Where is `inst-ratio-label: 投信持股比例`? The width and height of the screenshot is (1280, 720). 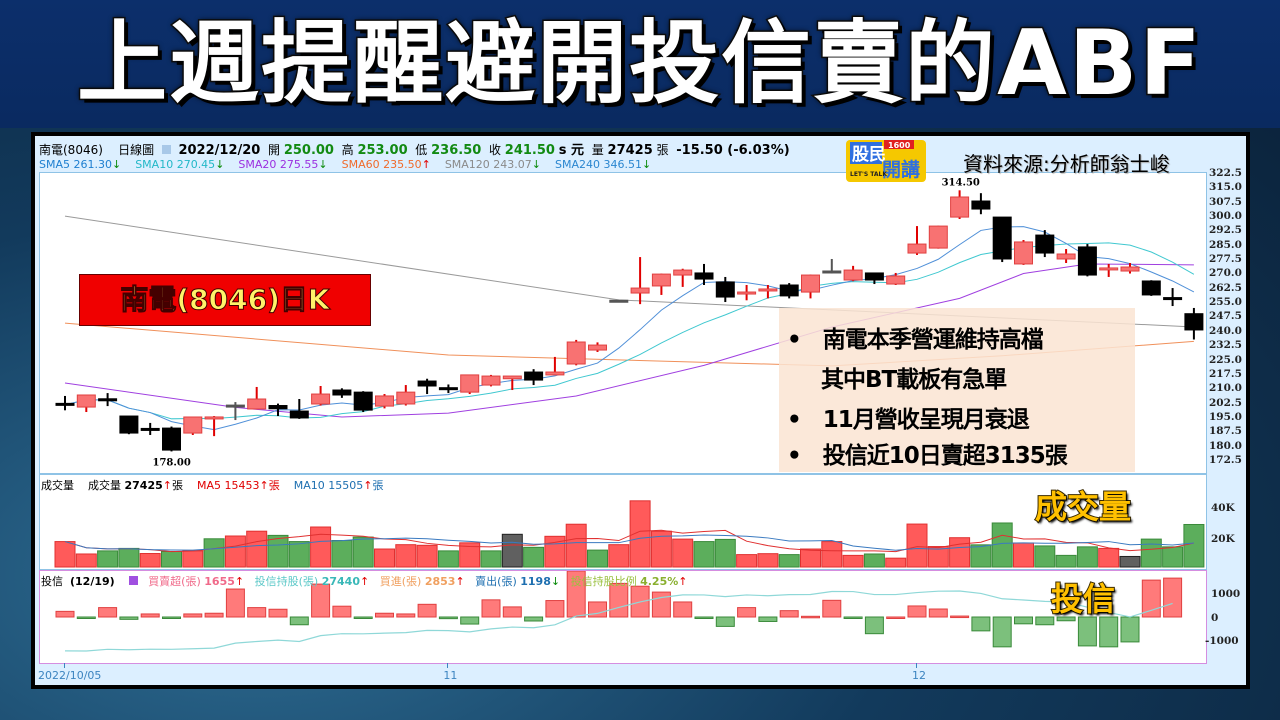
inst-ratio-label: 投信持股比例 is located at coordinates (603, 581).